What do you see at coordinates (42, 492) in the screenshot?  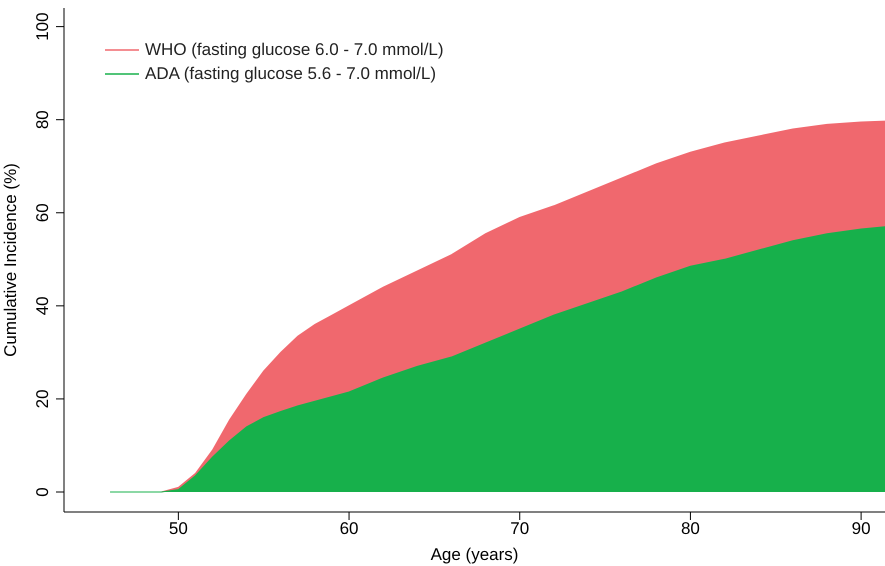 I see `y-tick-label: 0` at bounding box center [42, 492].